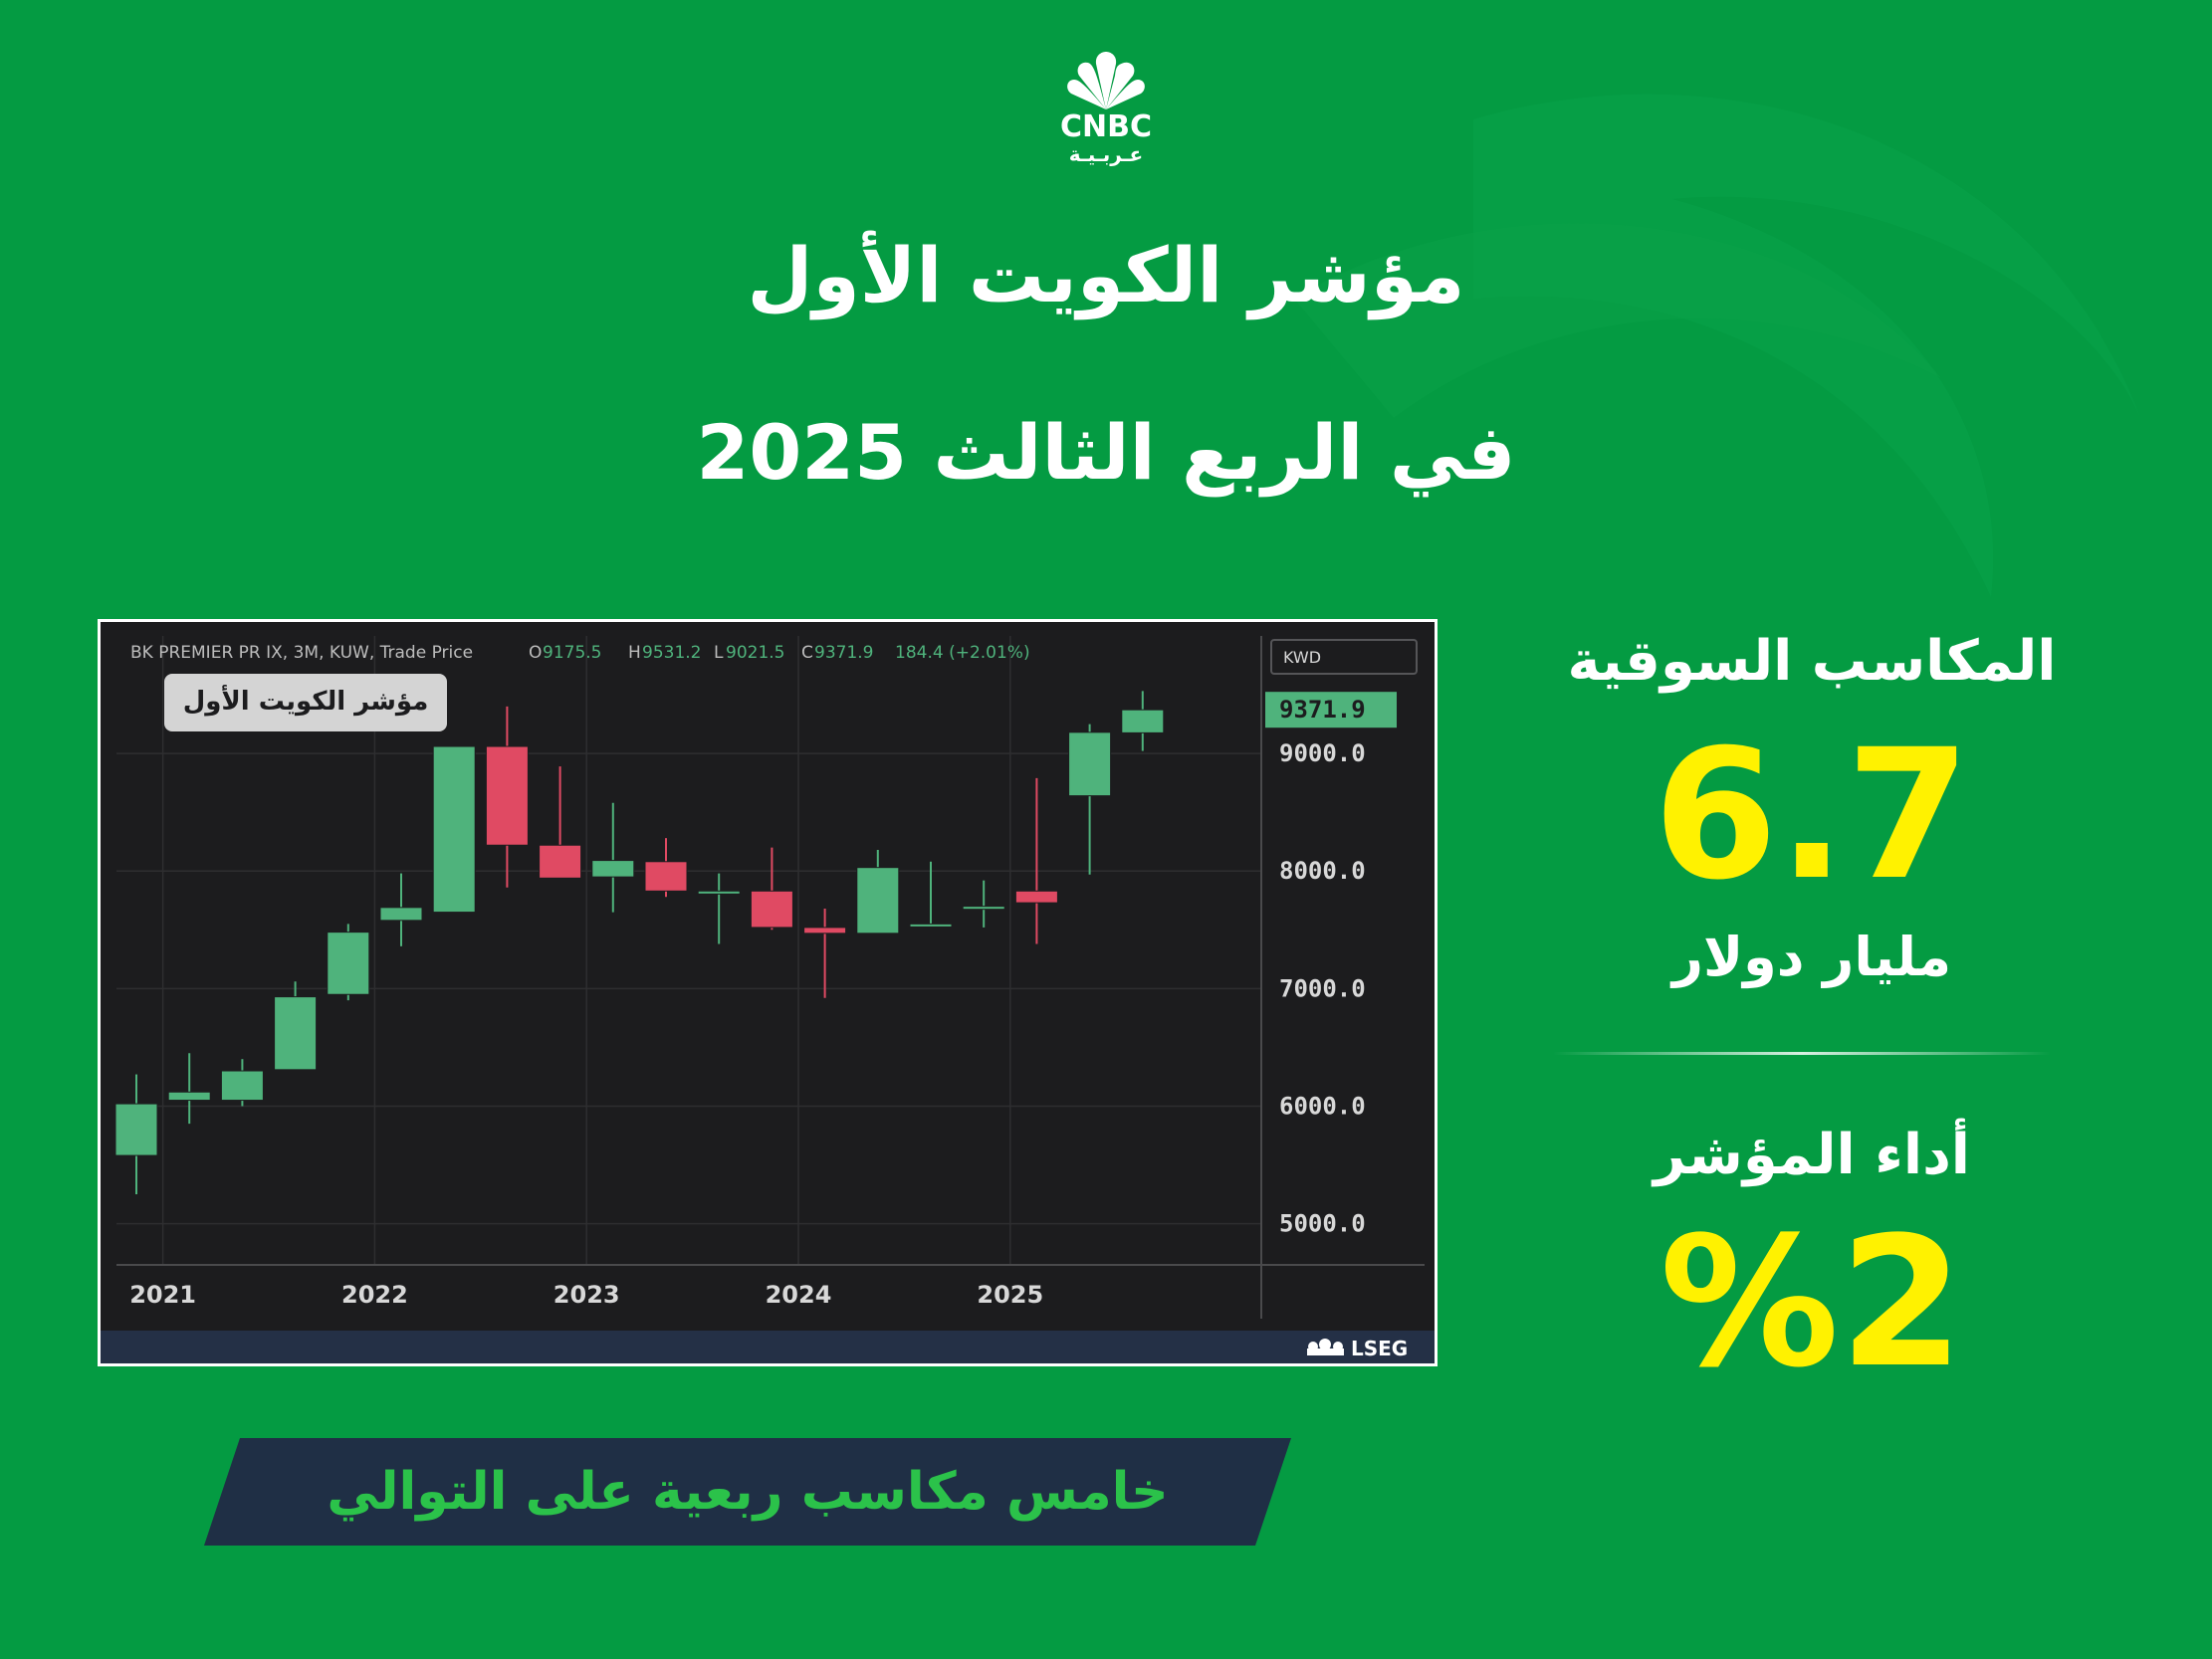 The height and width of the screenshot is (1659, 2212). Describe the element at coordinates (768, 1347) in the screenshot. I see `chart-footer` at that location.